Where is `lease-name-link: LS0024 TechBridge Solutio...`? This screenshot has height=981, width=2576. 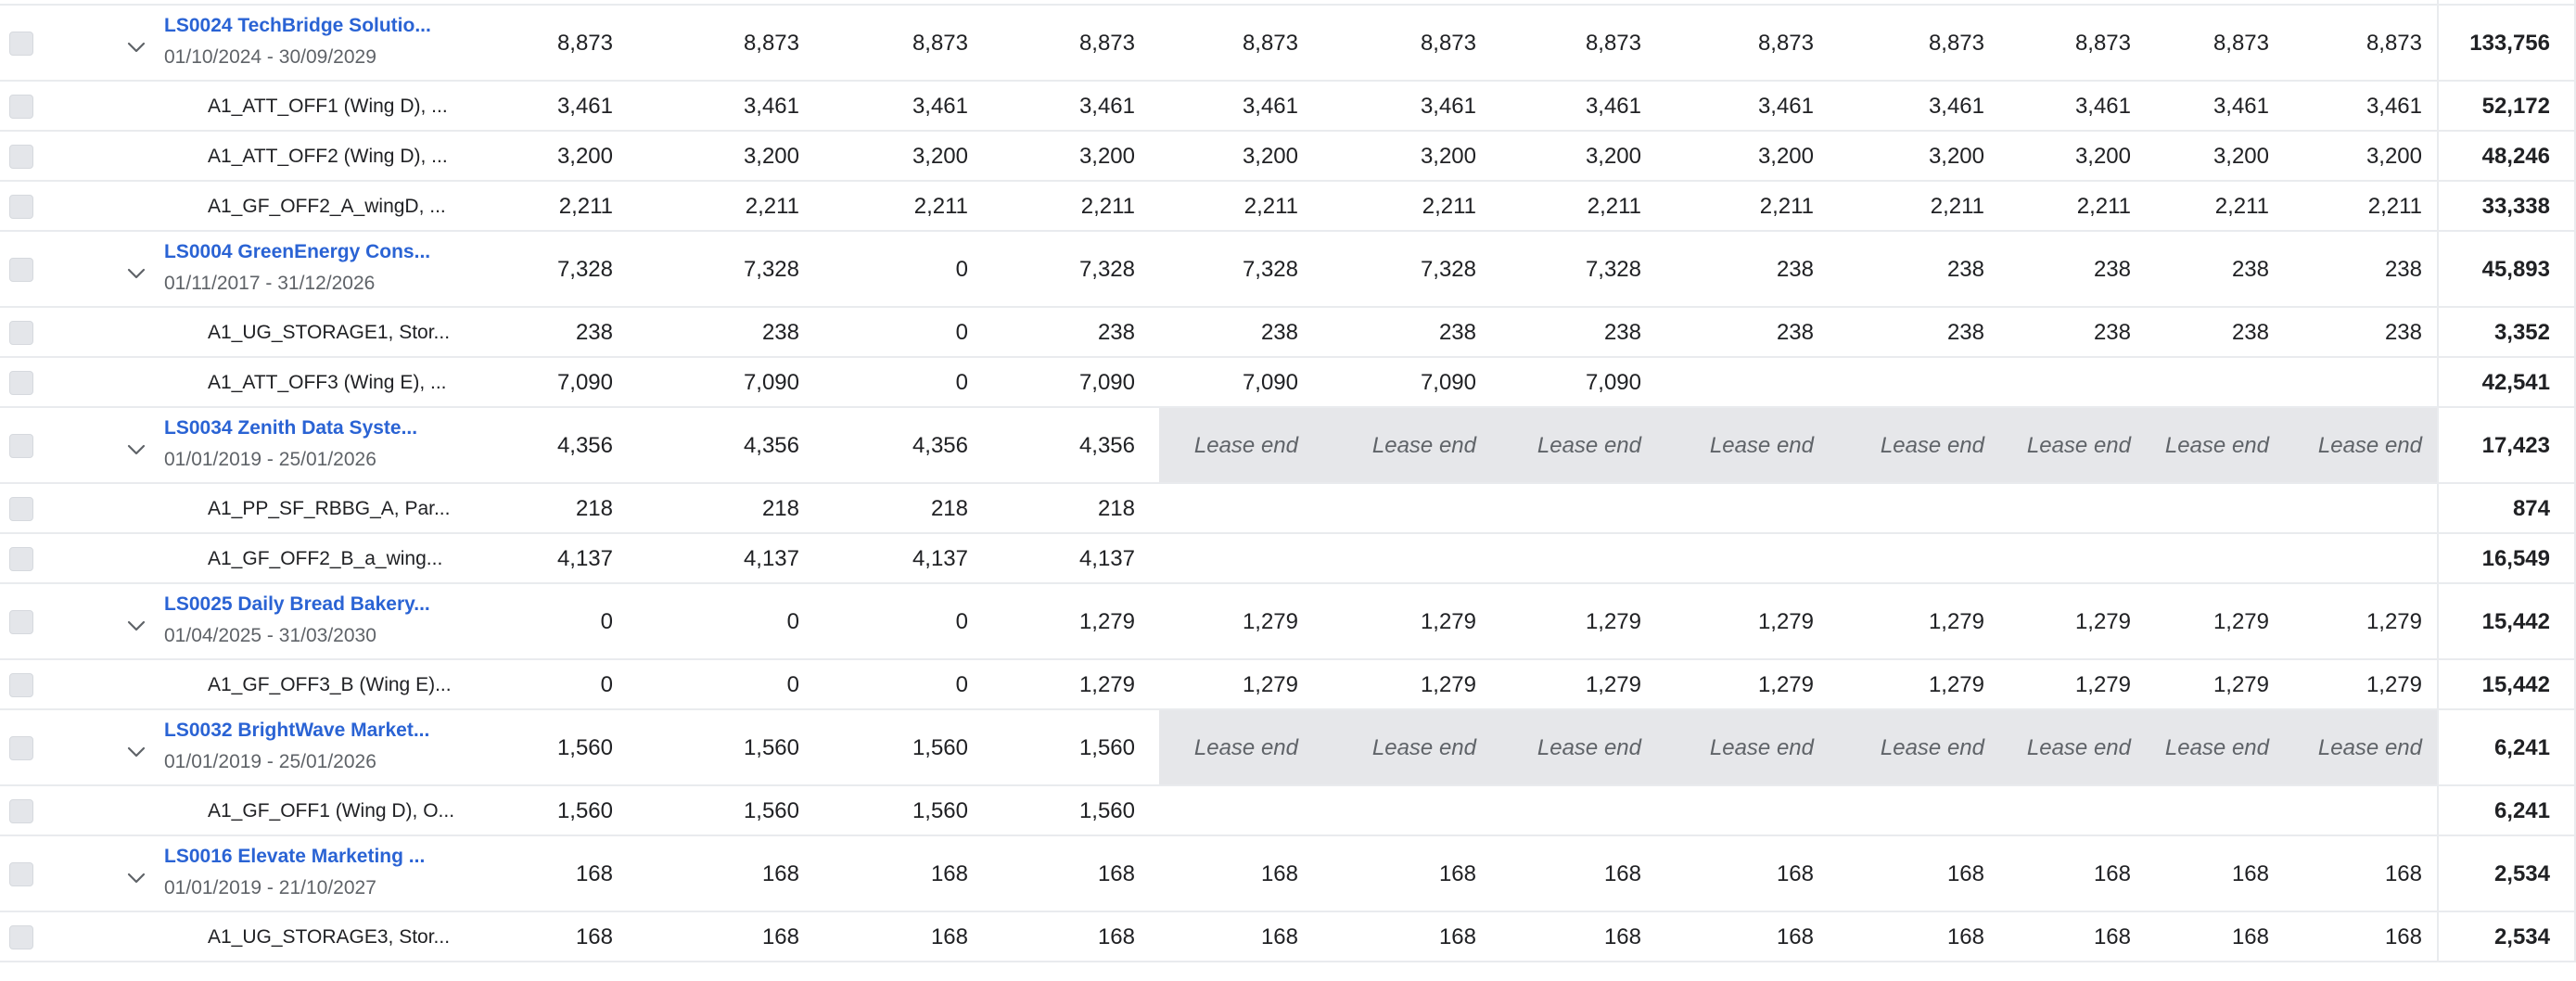 lease-name-link: LS0024 TechBridge Solutio... is located at coordinates (297, 25).